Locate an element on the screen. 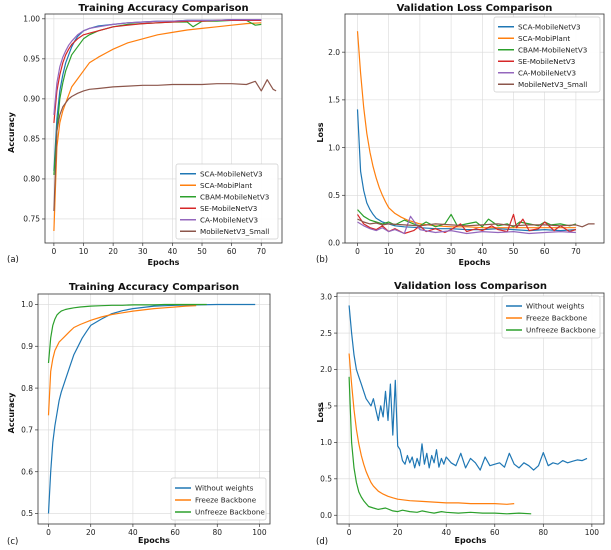 The width and height of the screenshot is (611, 550). chart-title: Validation Loss Comparison is located at coordinates (475, 8).